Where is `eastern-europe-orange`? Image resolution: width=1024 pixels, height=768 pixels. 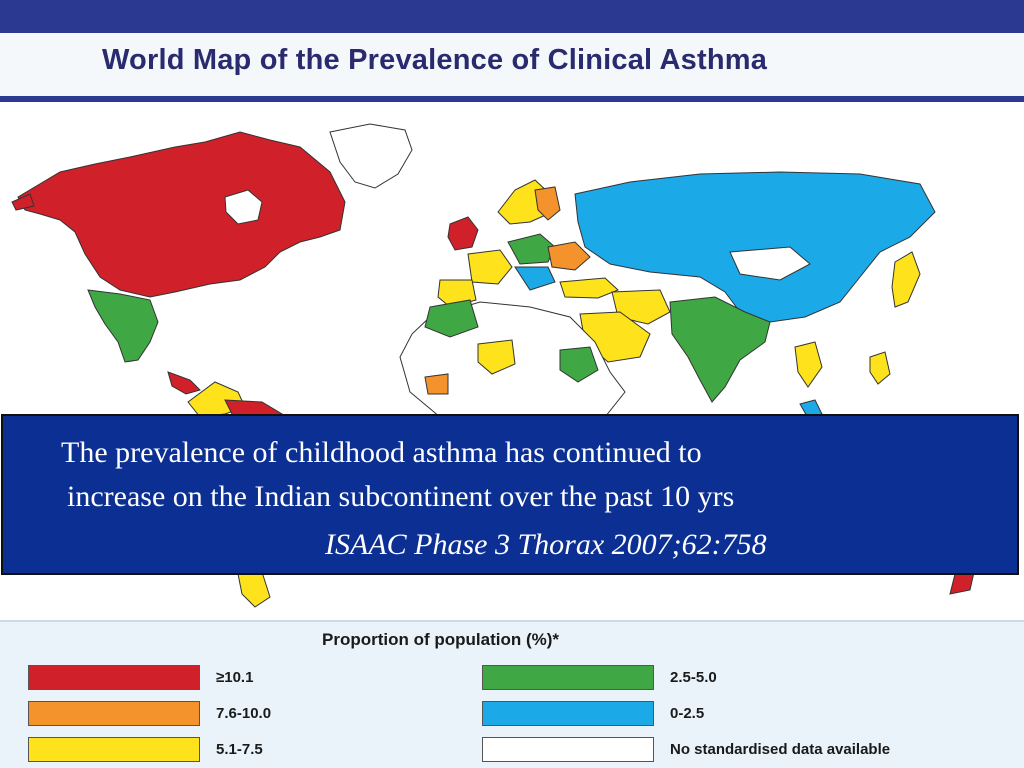
eastern-europe-orange is located at coordinates (569, 256).